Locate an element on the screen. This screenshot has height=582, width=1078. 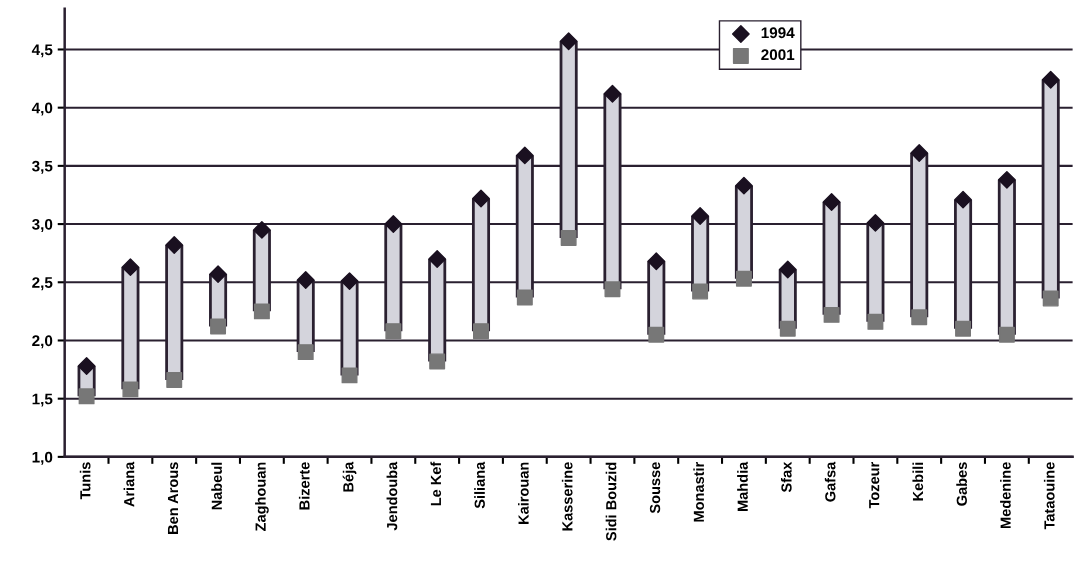
x-tick-label: Ben Arous is located at coordinates (173, 498).